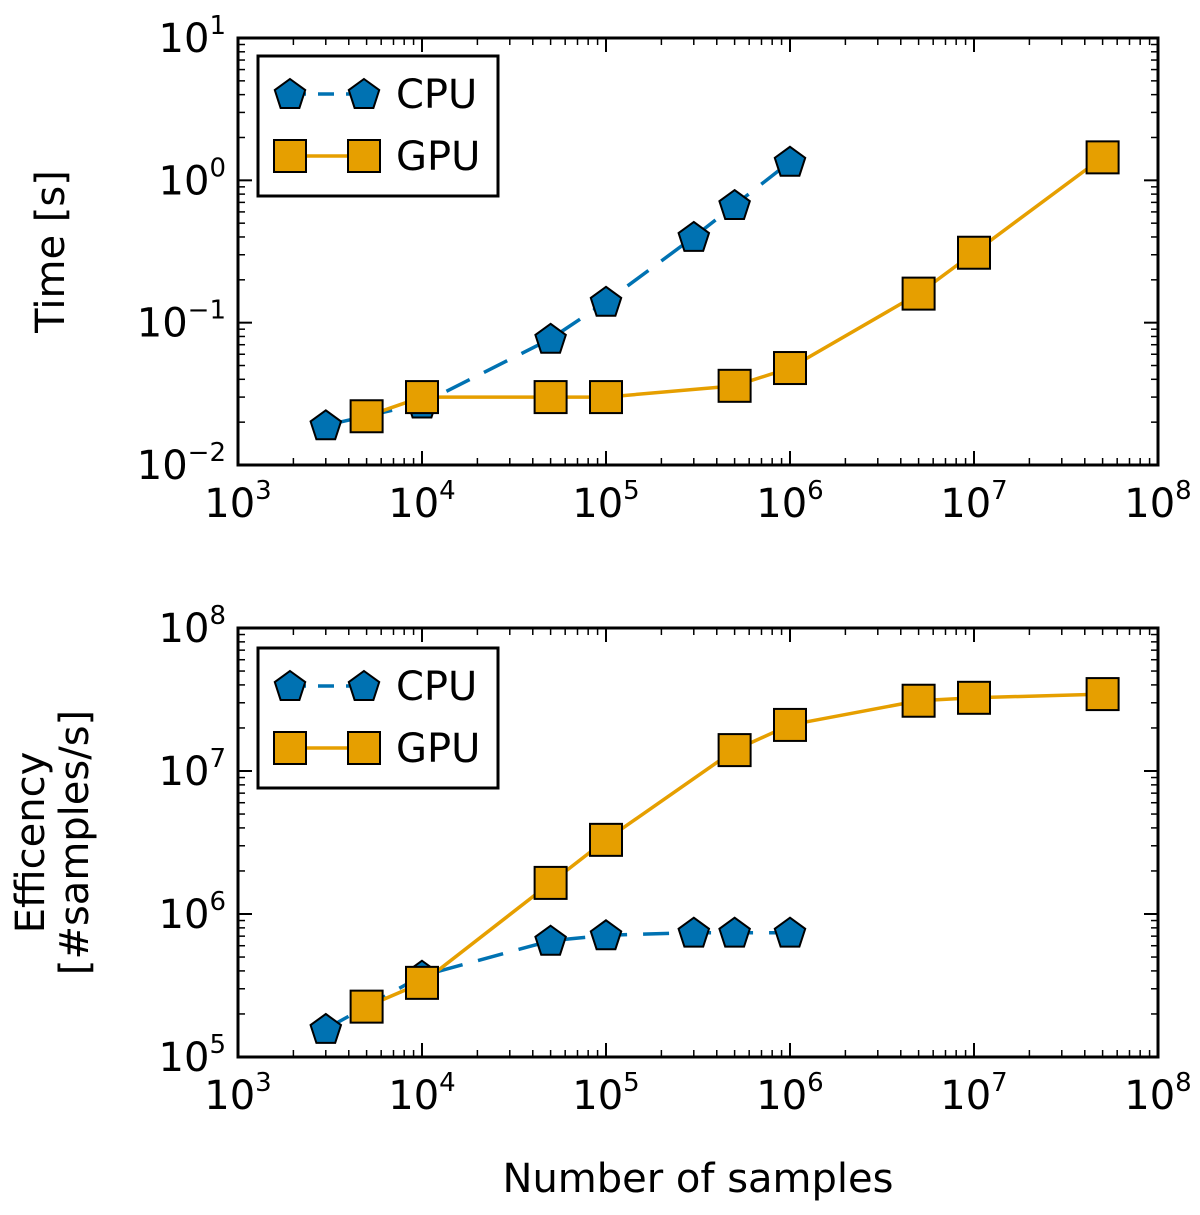 Image resolution: width=1200 pixels, height=1215 pixels. I want to click on y-tick-label: 10⁵, so click(192, 1055).